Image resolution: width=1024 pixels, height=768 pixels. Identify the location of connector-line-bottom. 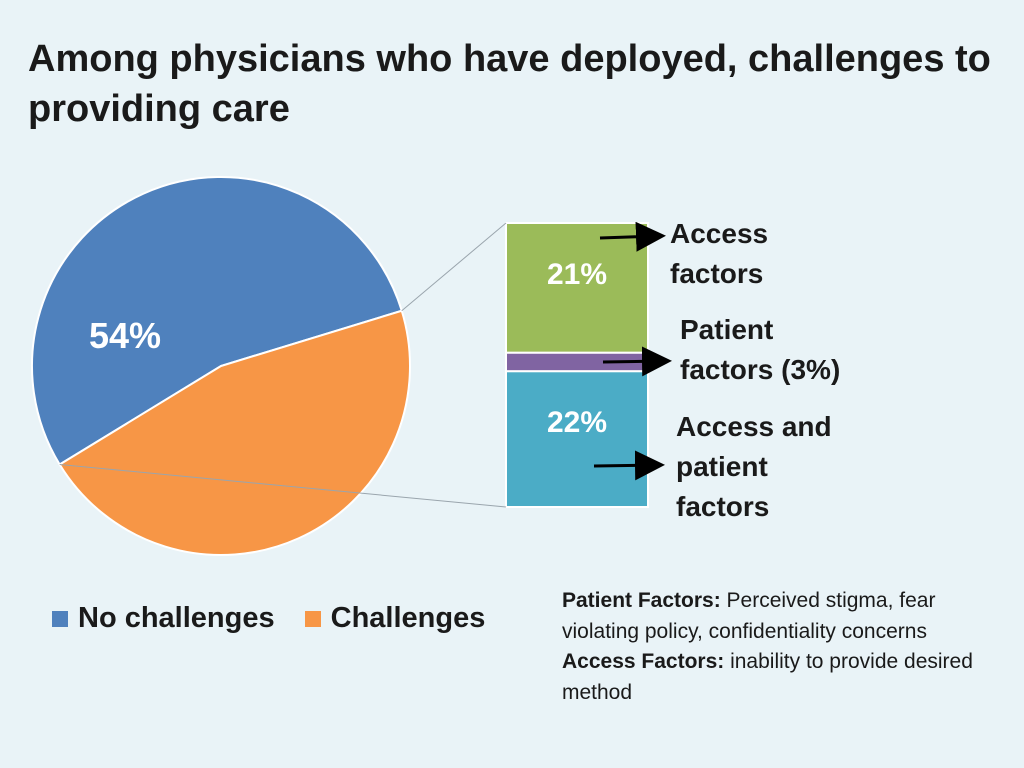
(283, 485).